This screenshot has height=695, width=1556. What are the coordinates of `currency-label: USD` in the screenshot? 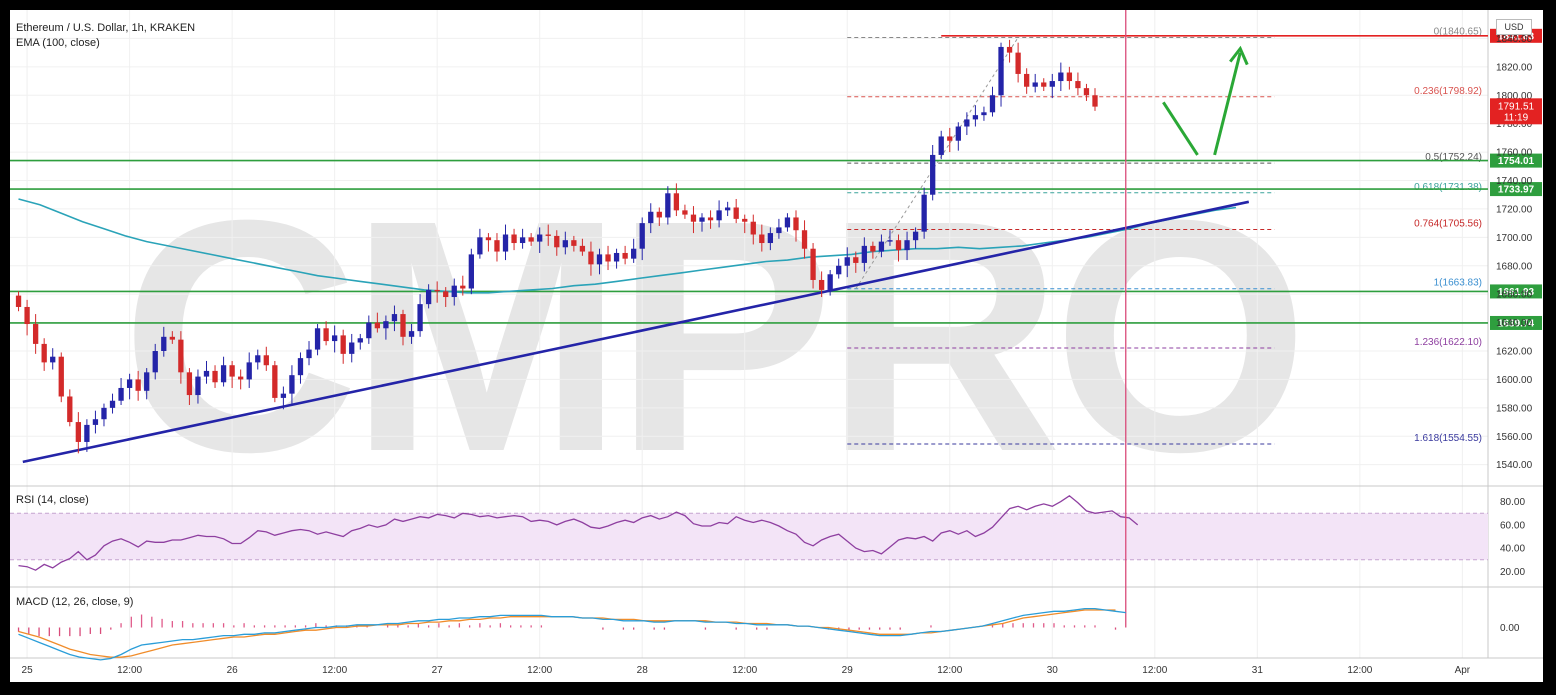 It's located at (1514, 27).